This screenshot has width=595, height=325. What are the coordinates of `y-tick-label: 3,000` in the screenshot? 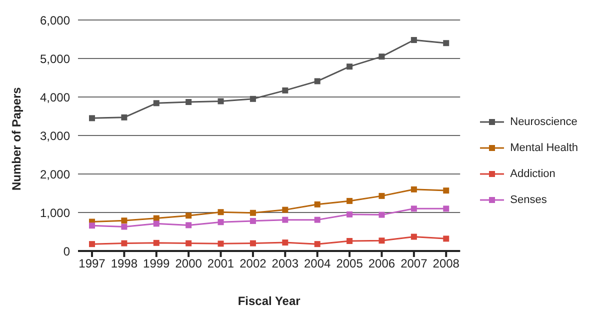 It's located at (55, 135).